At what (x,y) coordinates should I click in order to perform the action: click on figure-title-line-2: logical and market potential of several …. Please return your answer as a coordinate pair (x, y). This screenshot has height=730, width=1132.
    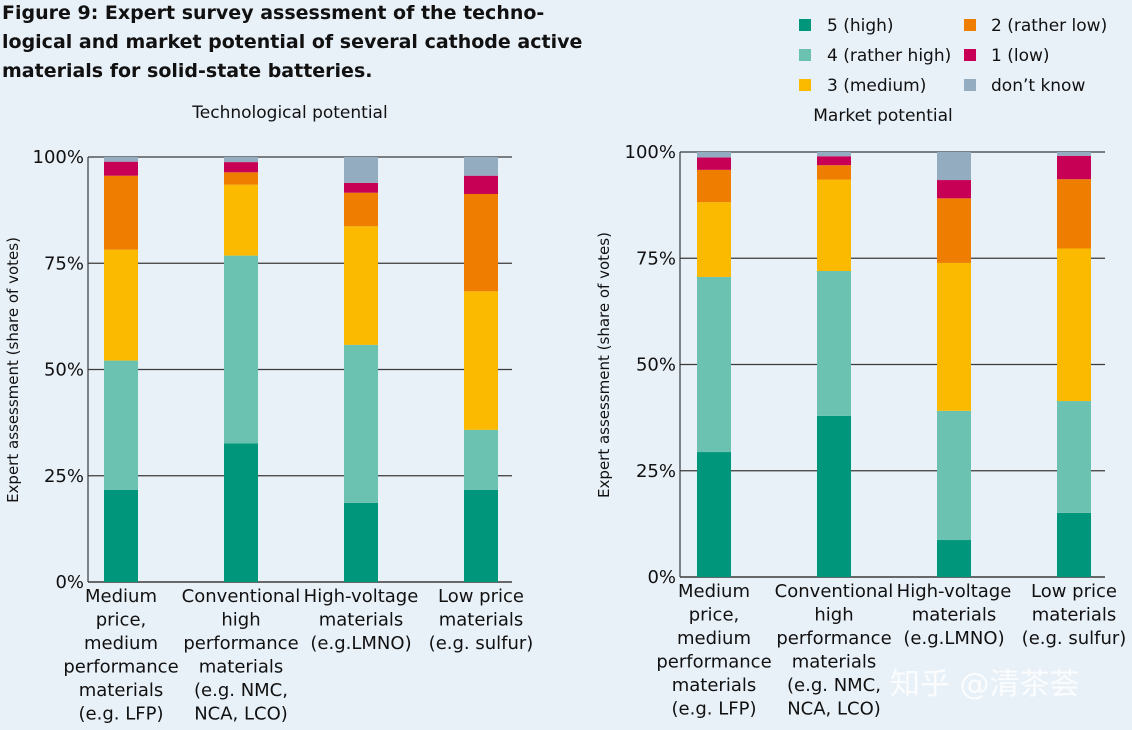
    Looking at the image, I should click on (292, 42).